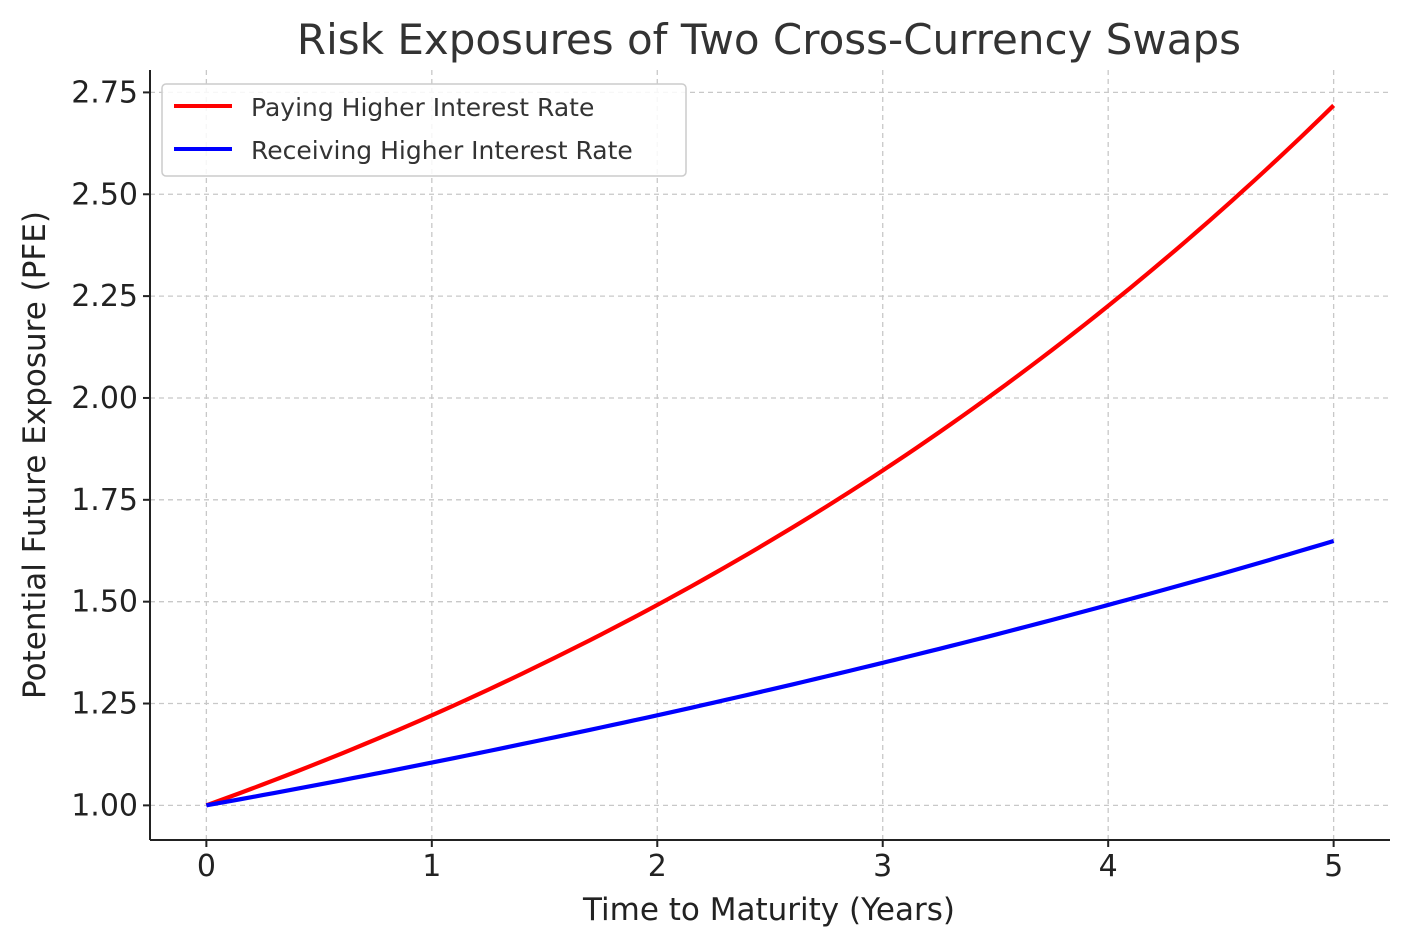 This screenshot has height=947, width=1408. What do you see at coordinates (206, 866) in the screenshot?
I see `x-tick-label: 0` at bounding box center [206, 866].